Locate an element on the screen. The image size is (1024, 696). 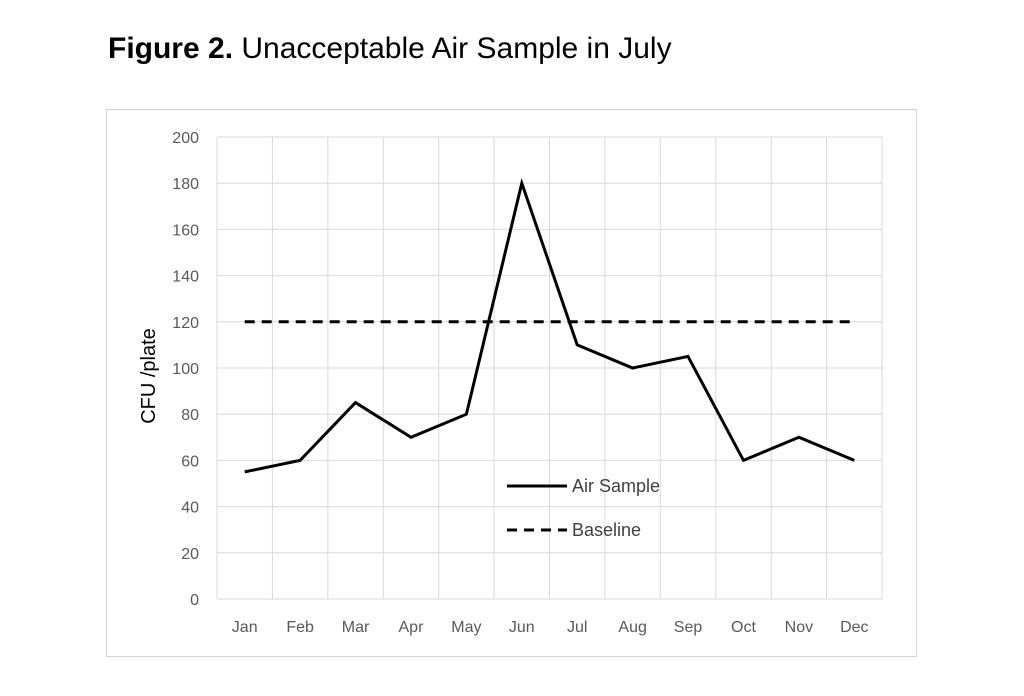
figure-title-text: Unacceptable Air Sample in July is located at coordinates (452, 48).